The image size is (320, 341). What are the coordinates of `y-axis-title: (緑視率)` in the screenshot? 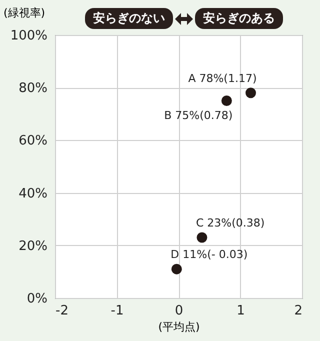 It's located at (25, 13).